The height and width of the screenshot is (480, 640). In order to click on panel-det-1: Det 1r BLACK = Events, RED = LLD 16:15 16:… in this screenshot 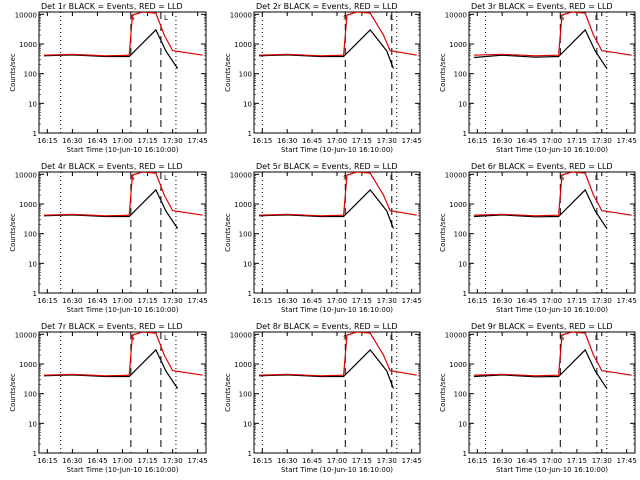, I will do `click(108, 78)`.